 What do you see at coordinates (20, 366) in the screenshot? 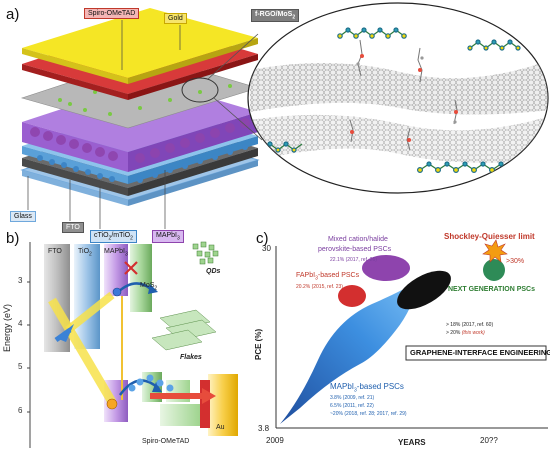
I see `energy-tick-5: 5` at bounding box center [20, 366].